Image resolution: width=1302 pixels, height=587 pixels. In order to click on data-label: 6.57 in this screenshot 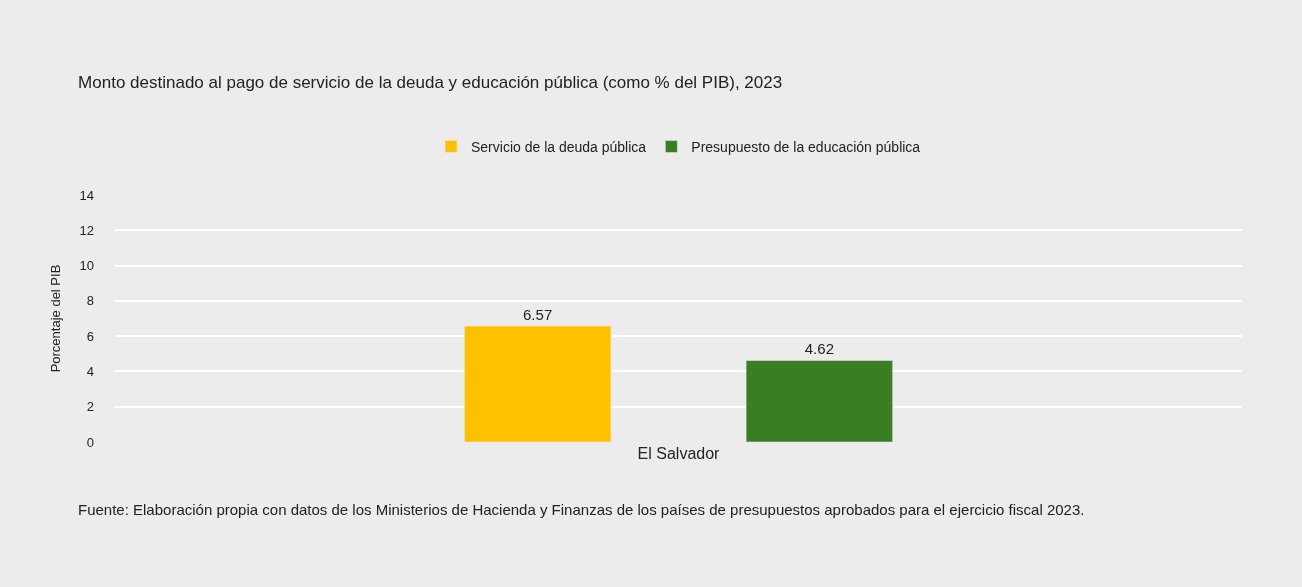, I will do `click(538, 315)`.